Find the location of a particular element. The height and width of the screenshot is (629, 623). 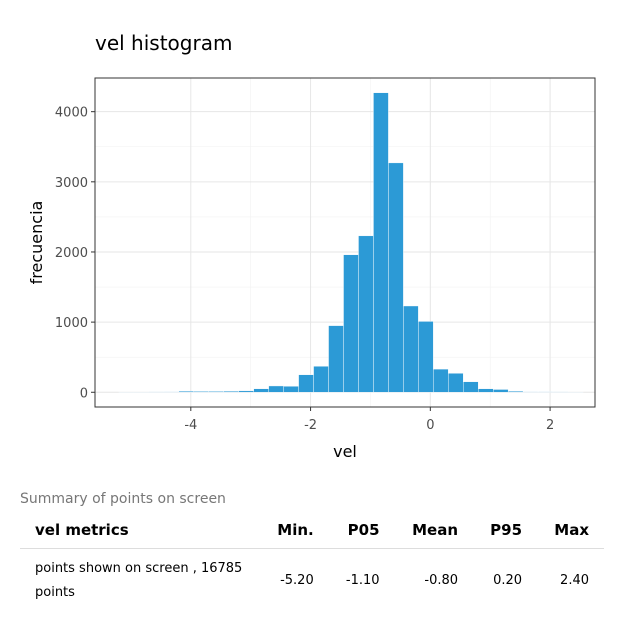

y-tick-label: 2000 is located at coordinates (71, 253).